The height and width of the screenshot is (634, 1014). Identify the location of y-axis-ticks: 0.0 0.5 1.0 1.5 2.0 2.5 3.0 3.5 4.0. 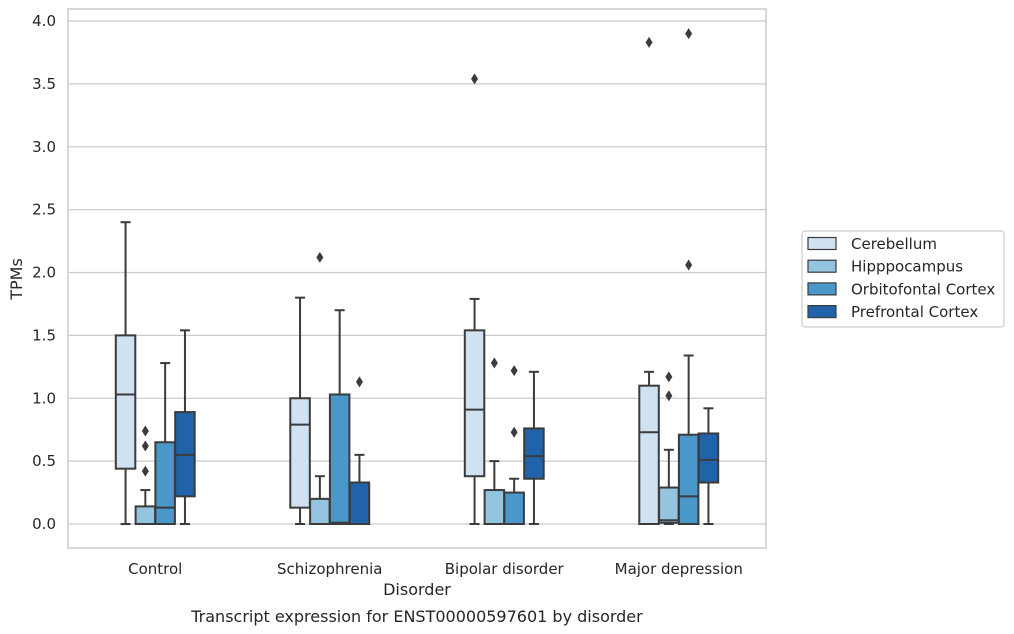
(44, 272).